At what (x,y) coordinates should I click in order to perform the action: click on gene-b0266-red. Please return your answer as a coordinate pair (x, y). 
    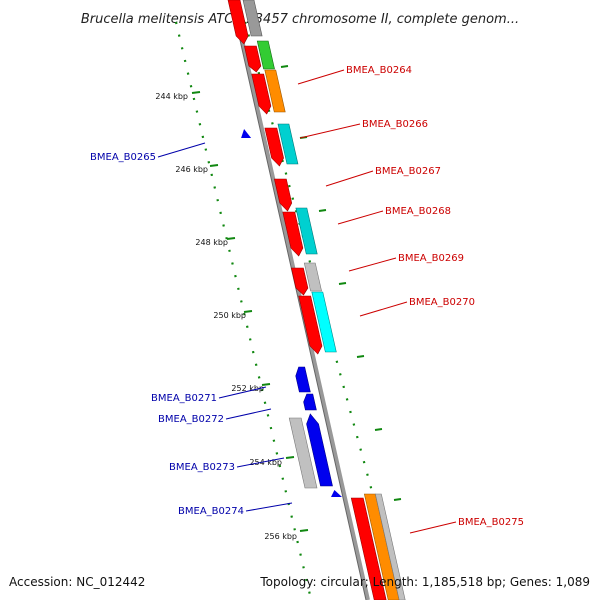
    Looking at the image, I should click on (275, 147).